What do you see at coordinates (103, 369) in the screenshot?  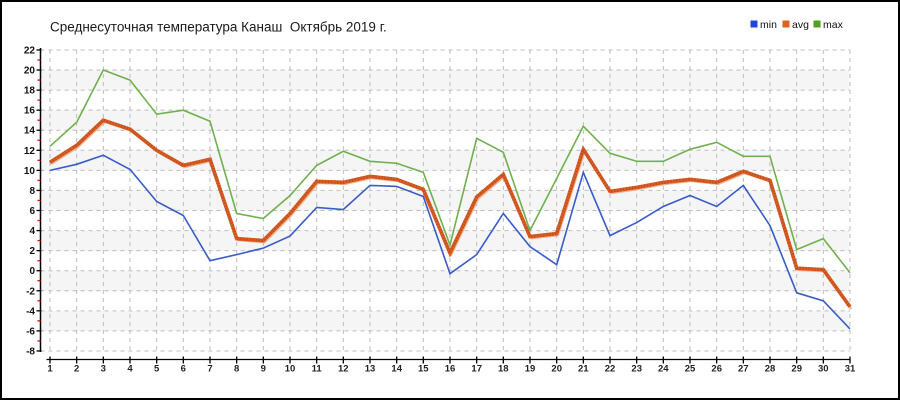 I see `svg-text: 3` at bounding box center [103, 369].